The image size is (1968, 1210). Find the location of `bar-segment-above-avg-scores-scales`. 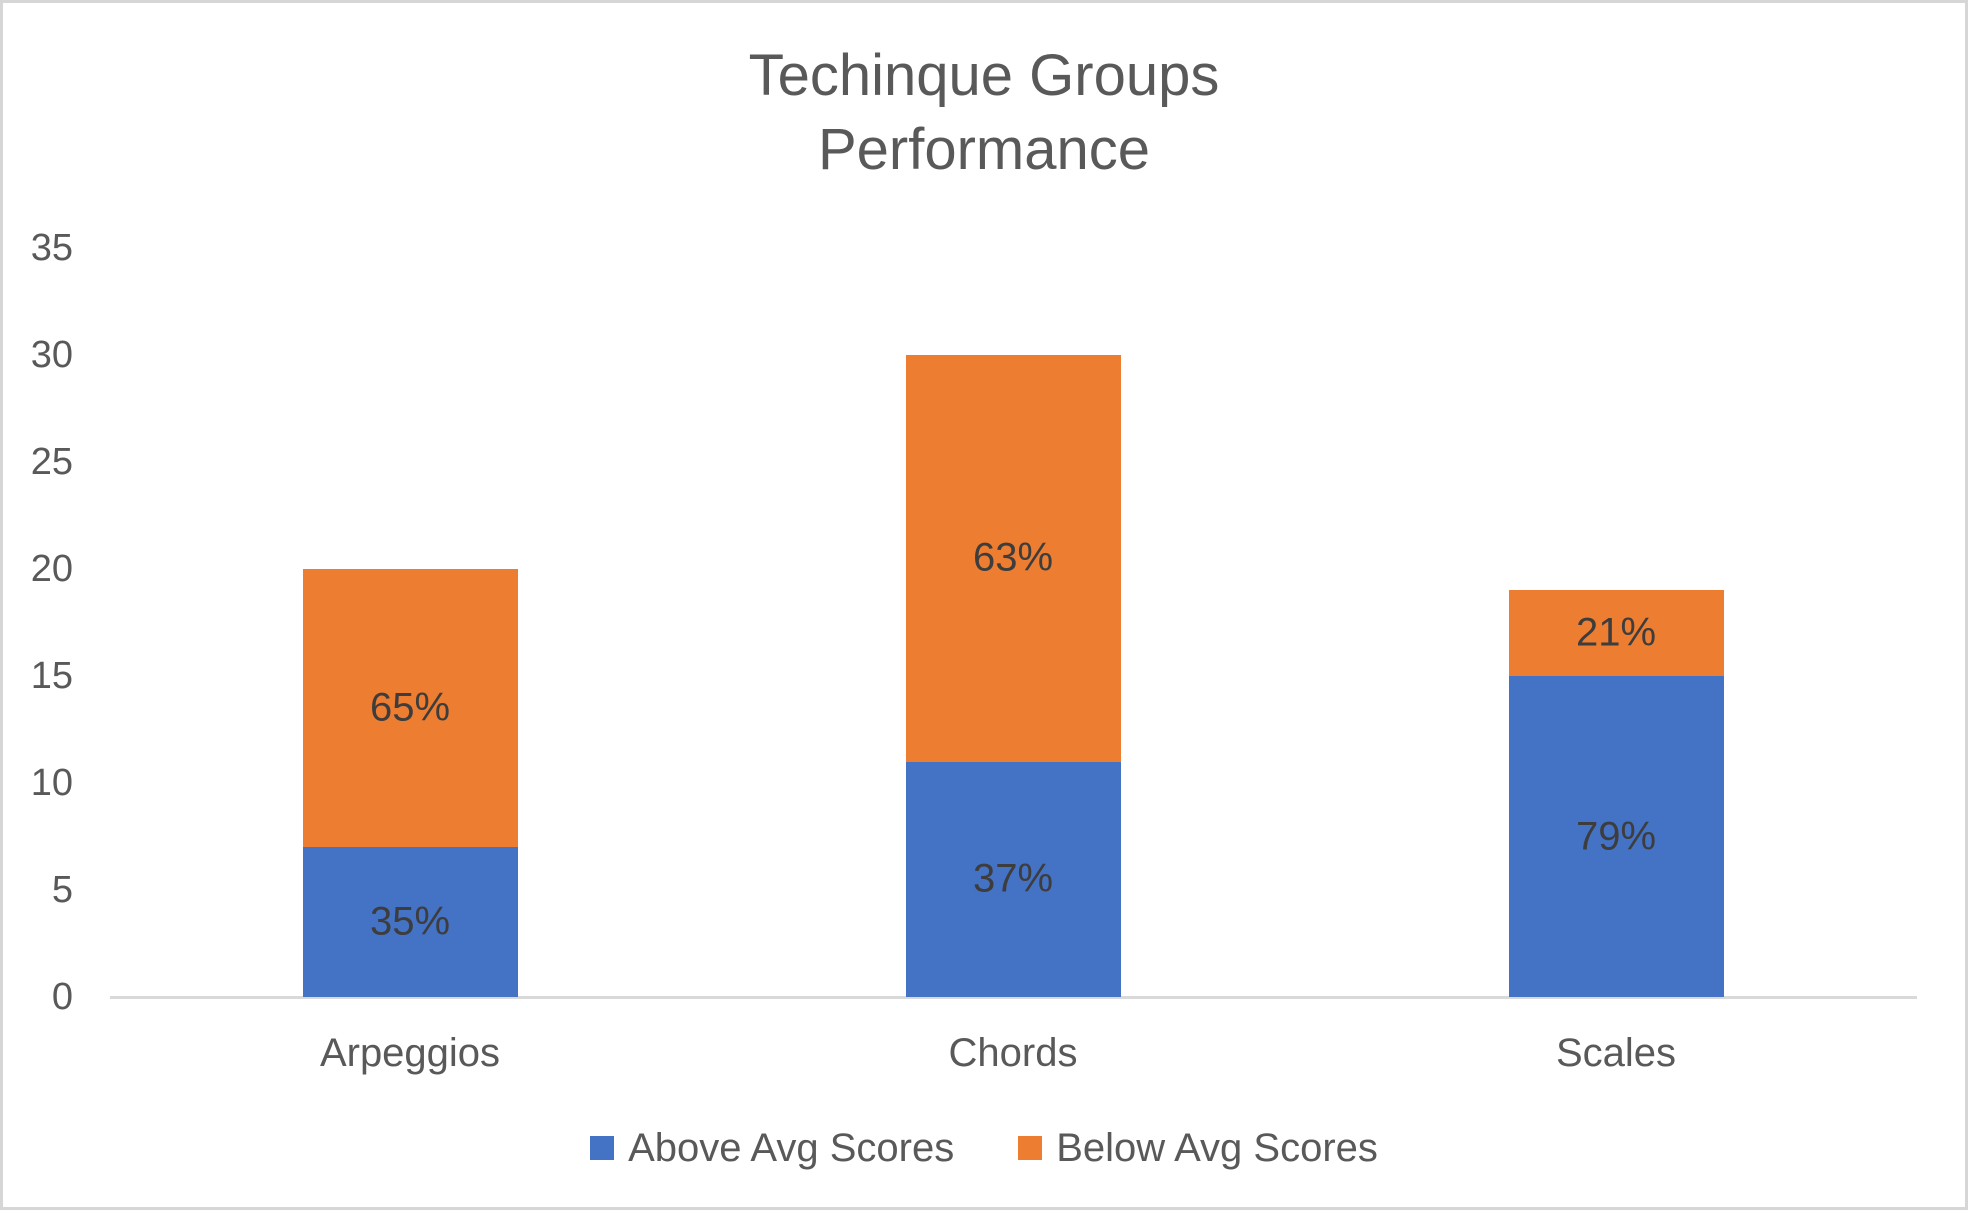

bar-segment-above-avg-scores-scales is located at coordinates (1616, 836).